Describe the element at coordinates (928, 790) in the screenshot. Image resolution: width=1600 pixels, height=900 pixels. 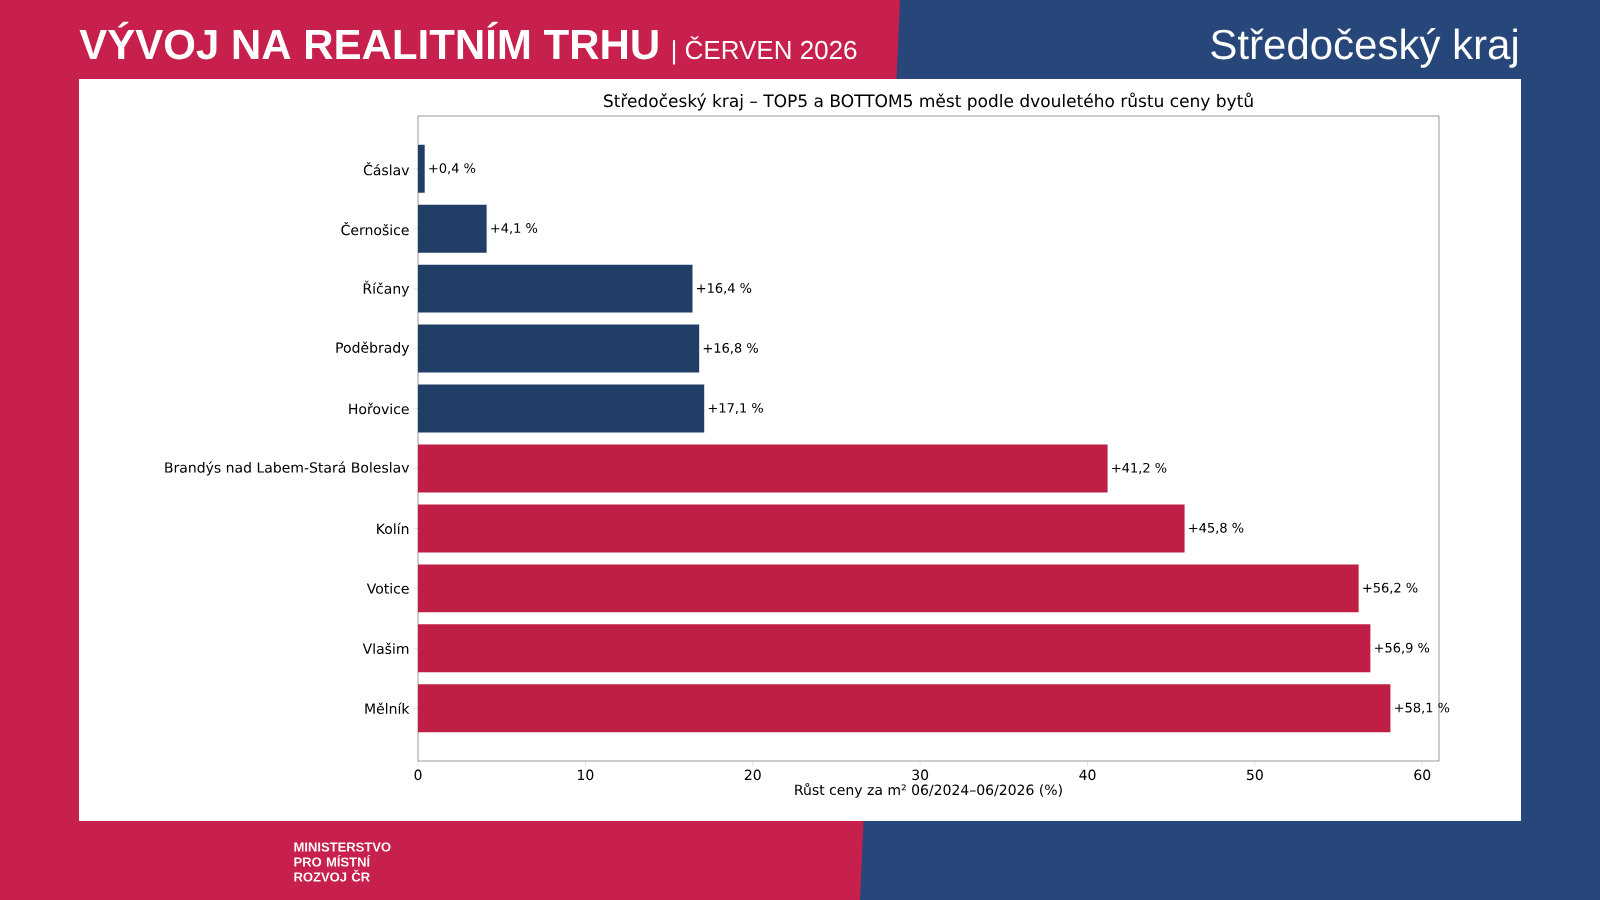
I see `x-axis-title: Růst ceny za m² 06/2024–06/2026 (%)` at that location.